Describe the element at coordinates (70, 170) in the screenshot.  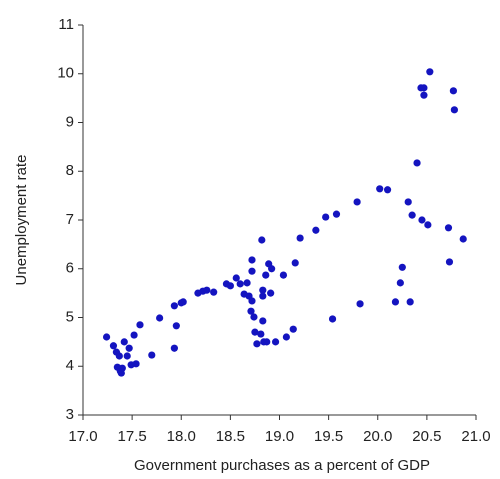
I see `y-tick-label: 8` at that location.